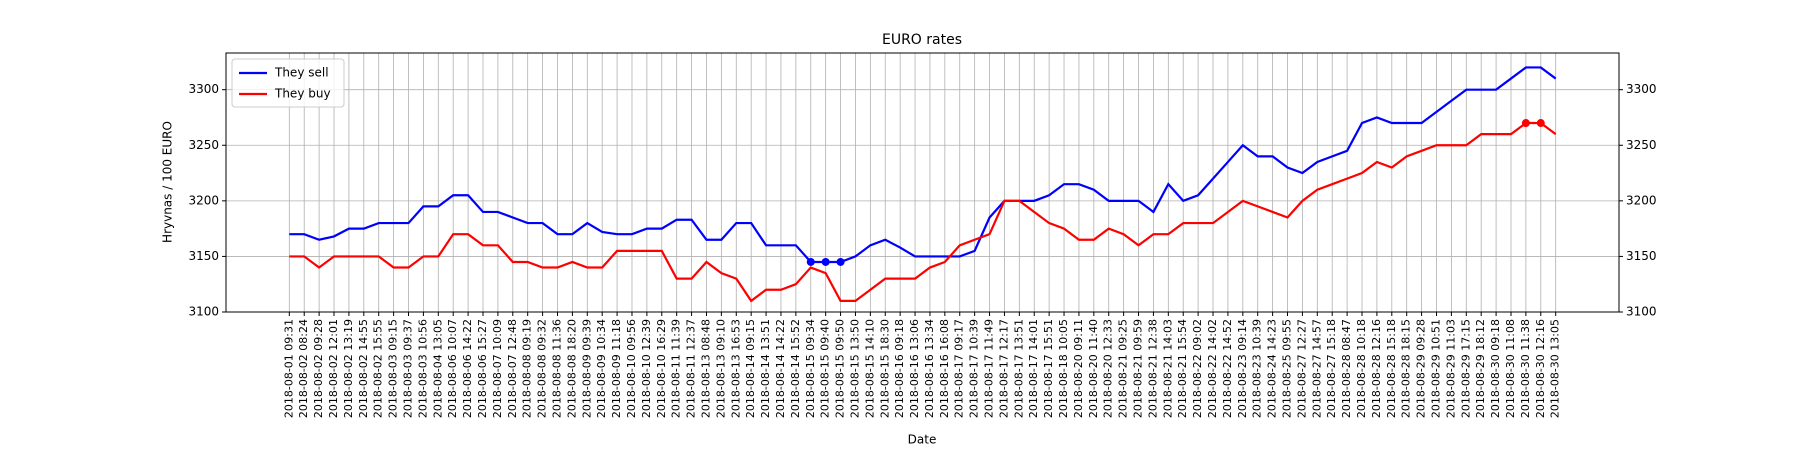 This screenshot has height=459, width=1800. I want to click on y2-tick-label: 3250, so click(1641, 145).